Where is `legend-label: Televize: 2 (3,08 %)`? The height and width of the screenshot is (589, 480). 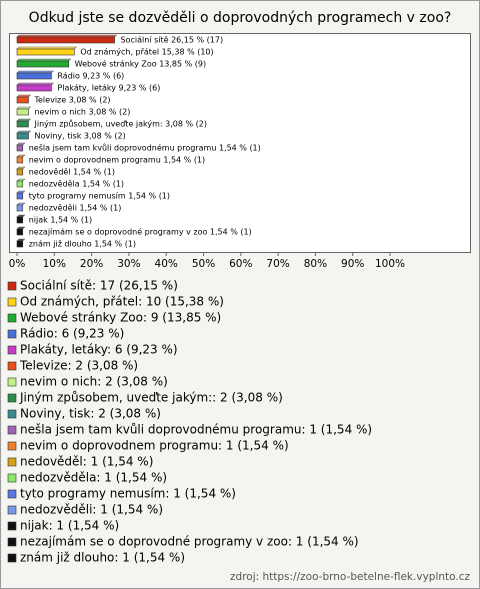
legend-label: Televize: 2 (3,08 %) is located at coordinates (78, 366).